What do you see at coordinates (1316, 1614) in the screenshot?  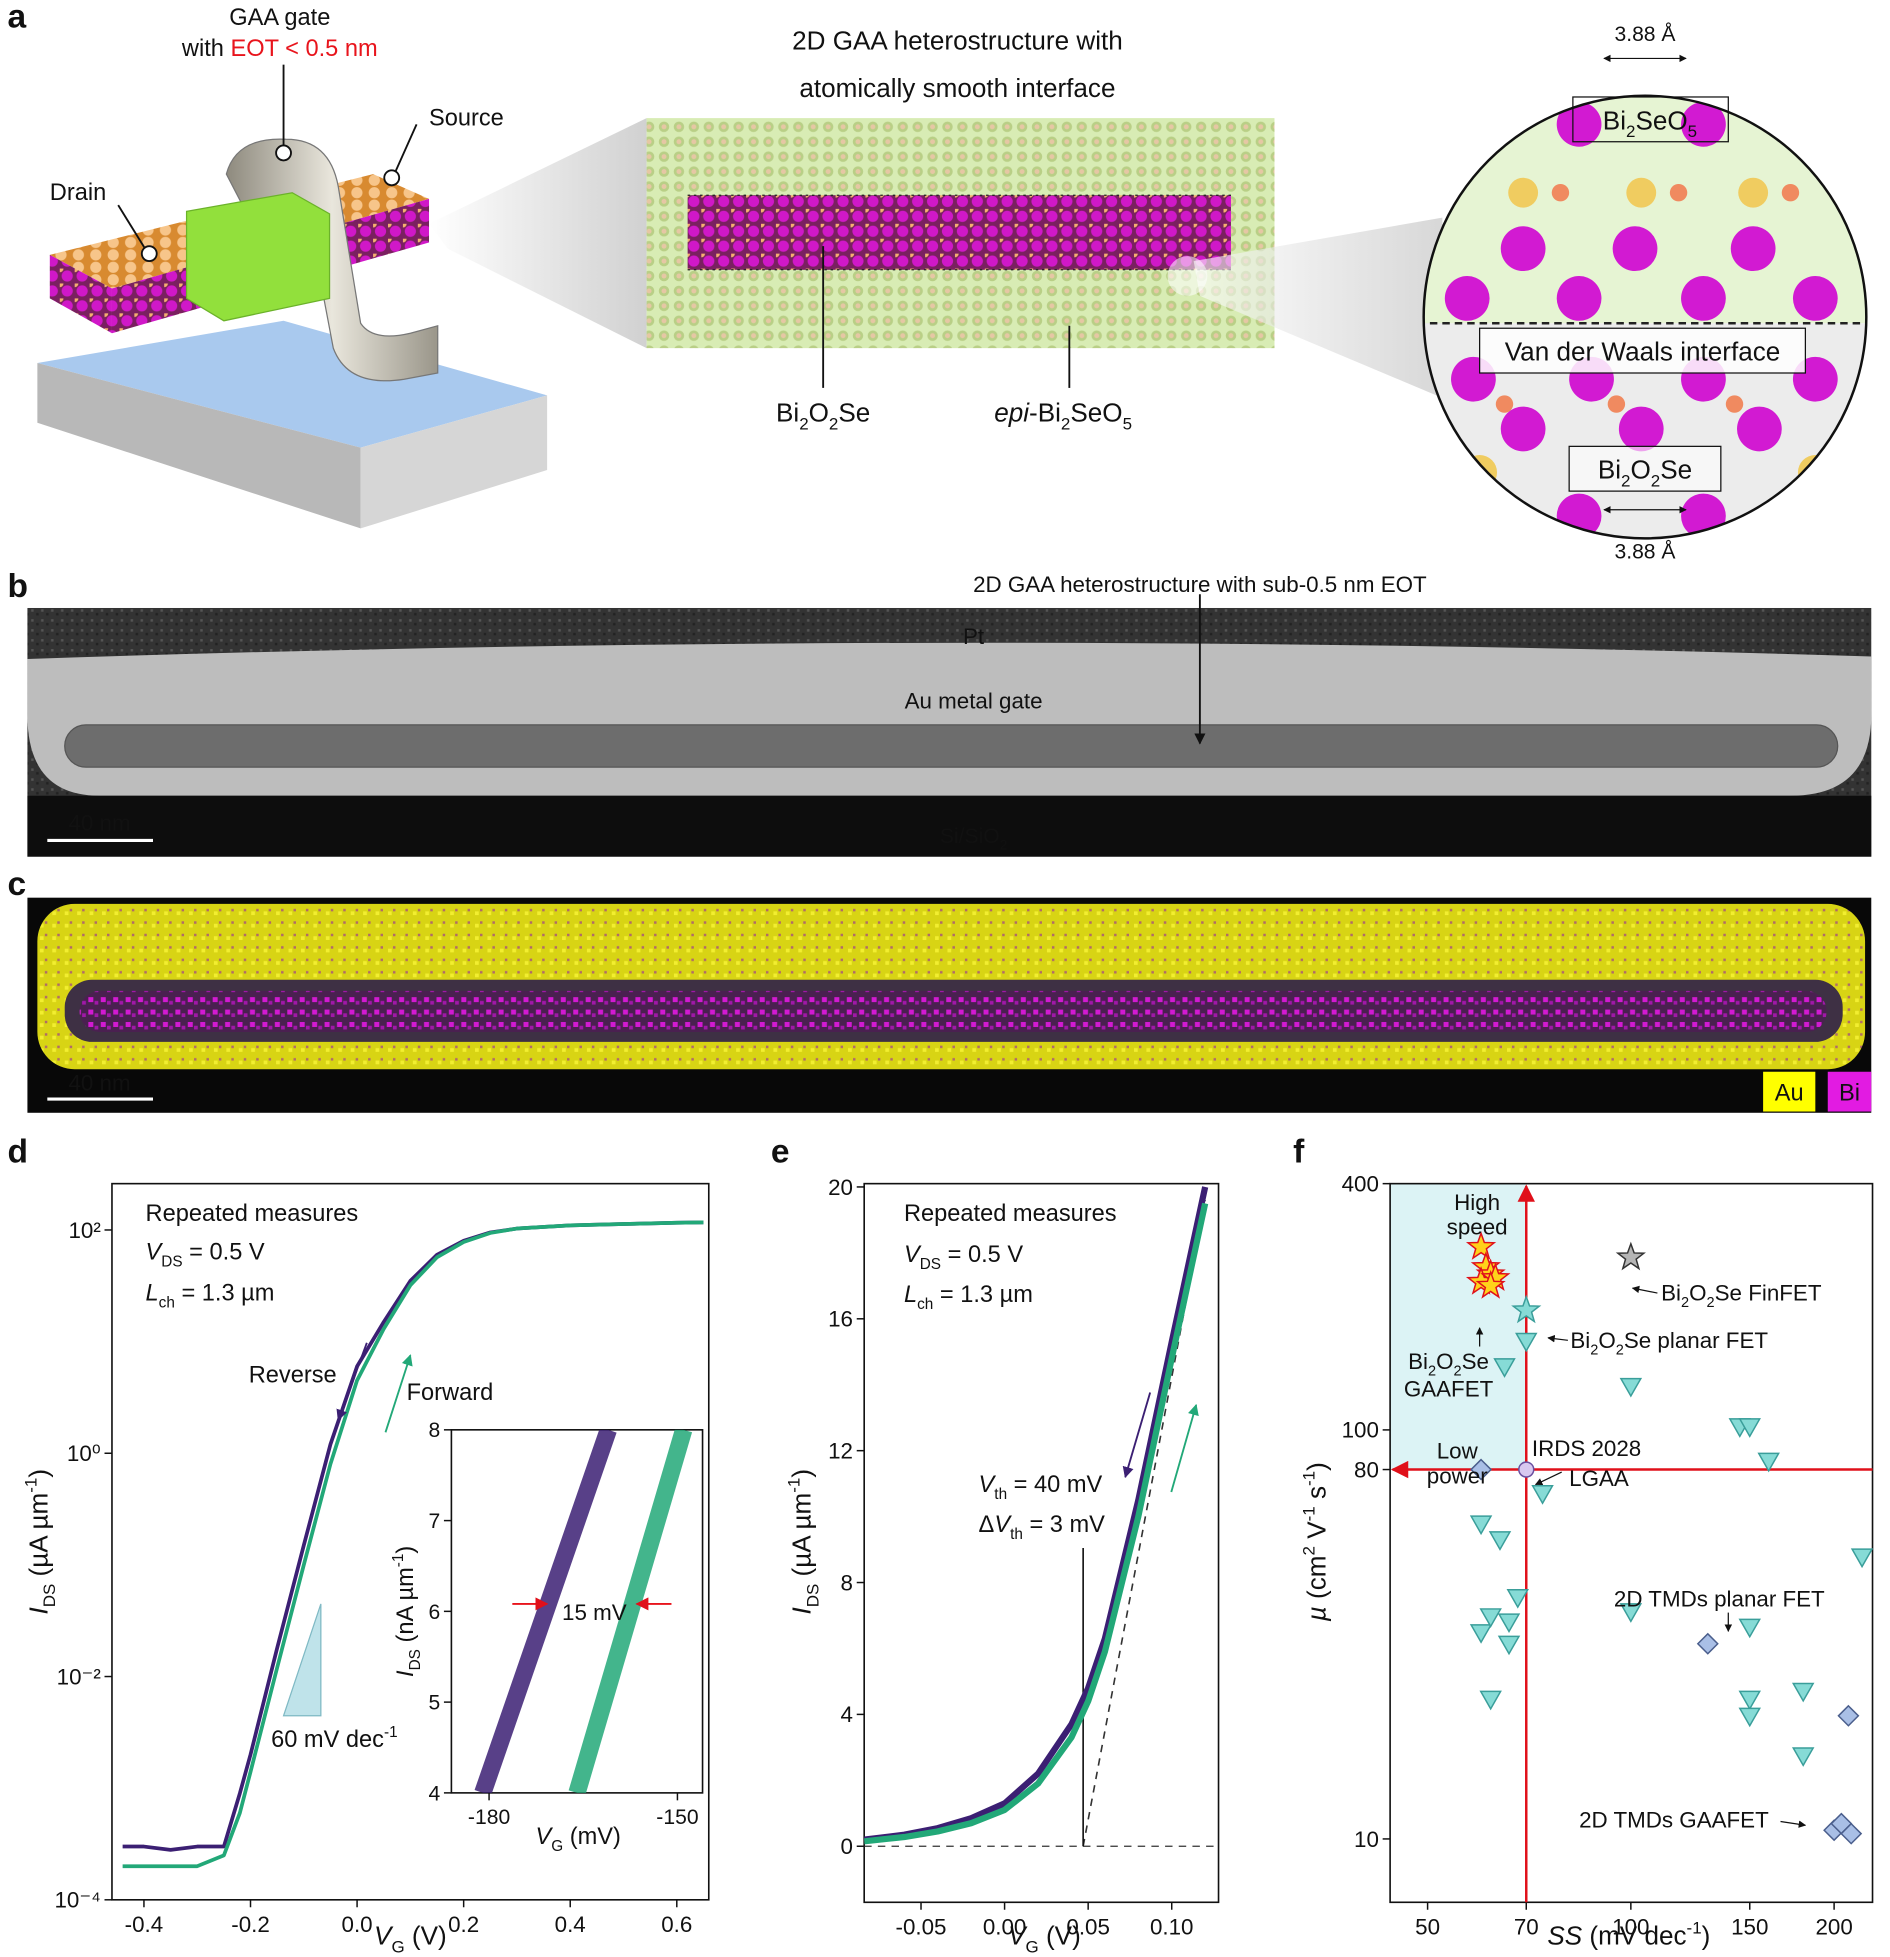 I see `text-part: µ` at bounding box center [1316, 1614].